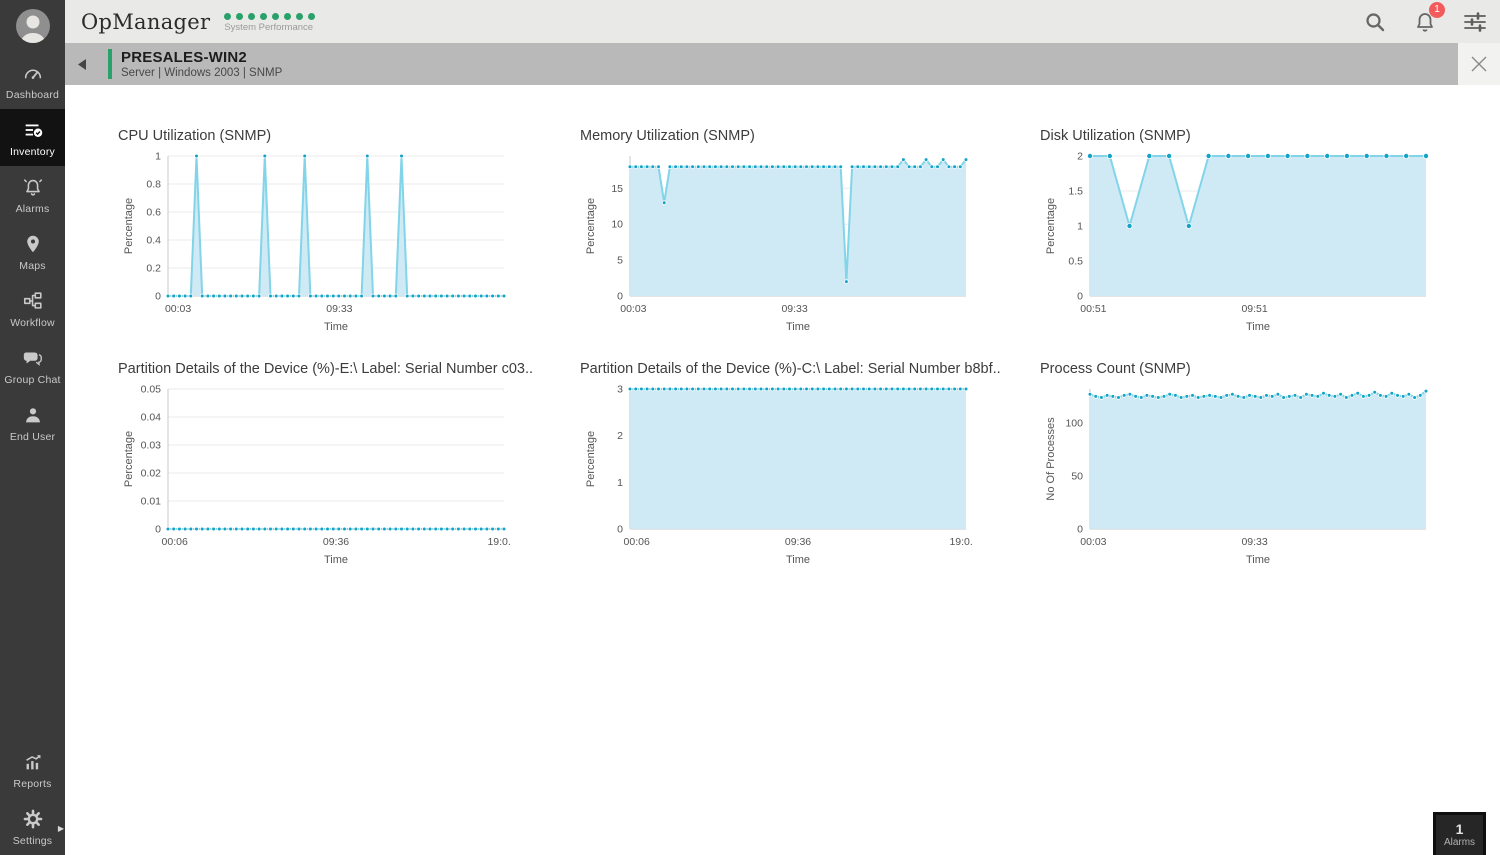 Image resolution: width=1500 pixels, height=855 pixels. I want to click on sidebar-item-label: Inventory, so click(32, 151).